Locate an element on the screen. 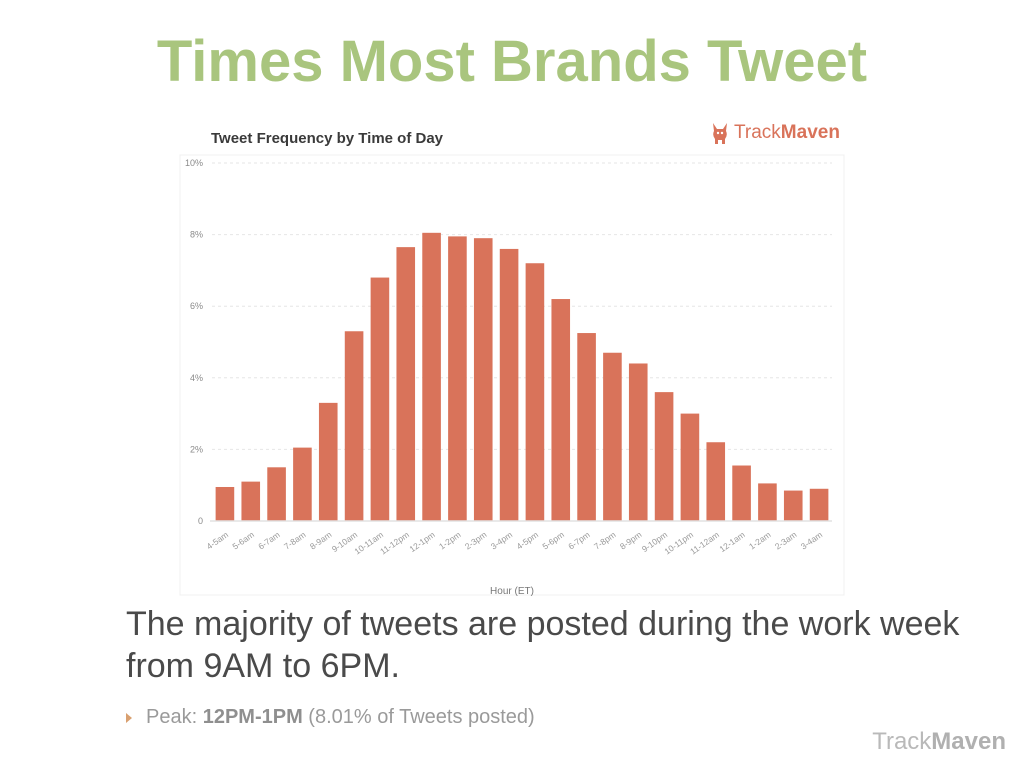 Image resolution: width=1024 pixels, height=768 pixels. y-tick-label: 2% is located at coordinates (196, 449).